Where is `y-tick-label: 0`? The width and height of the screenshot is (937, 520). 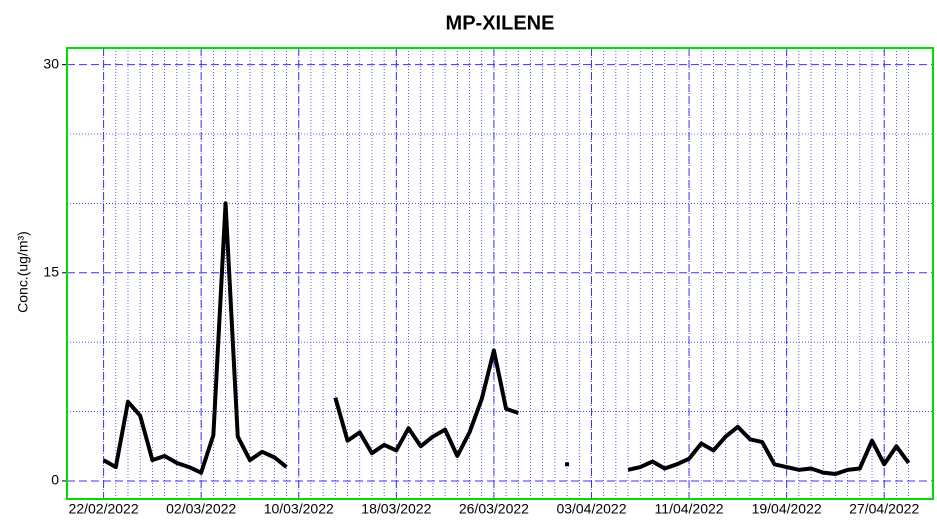
y-tick-label: 0 is located at coordinates (55, 480).